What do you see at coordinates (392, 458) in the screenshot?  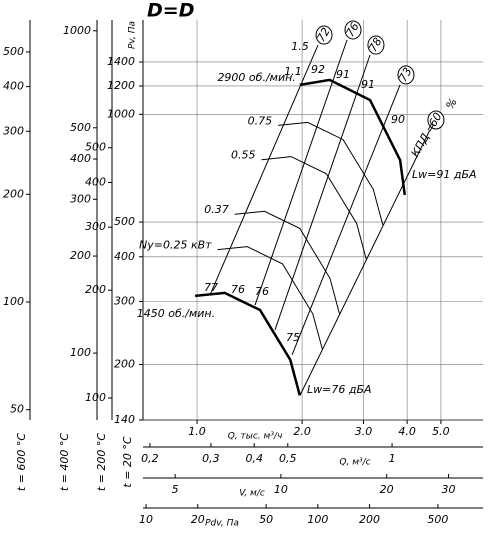 I see `scale-tick-label: 1` at bounding box center [392, 458].